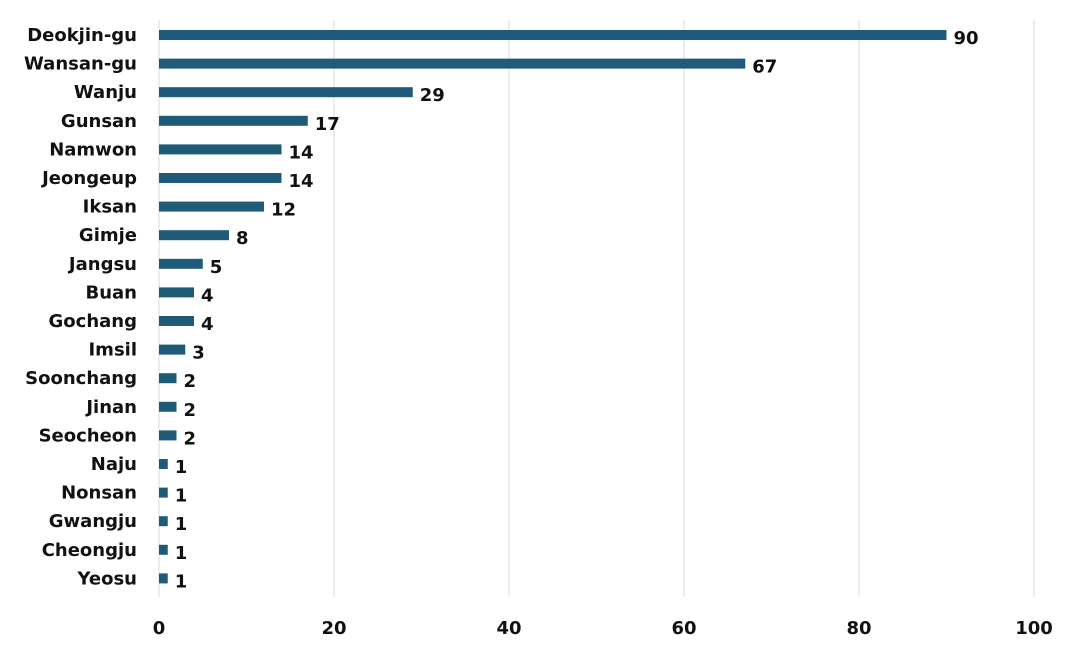 The image size is (1074, 648). Describe the element at coordinates (242, 238) in the screenshot. I see `value-label-7: 8` at that location.